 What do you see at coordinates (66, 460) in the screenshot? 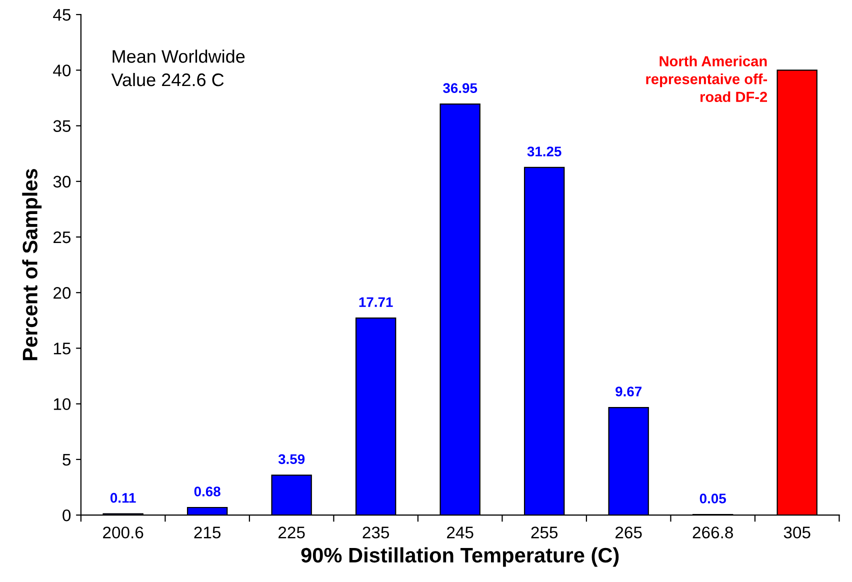
I see `y-tick-label: 5` at bounding box center [66, 460].